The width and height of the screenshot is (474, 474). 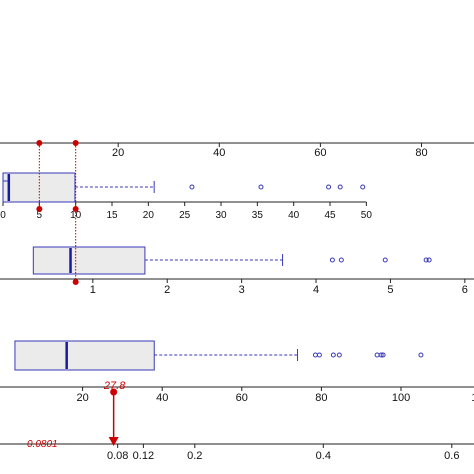 What do you see at coordinates (194, 456) in the screenshot?
I see `panel-e-tick-label-2: 0.2` at bounding box center [194, 456].